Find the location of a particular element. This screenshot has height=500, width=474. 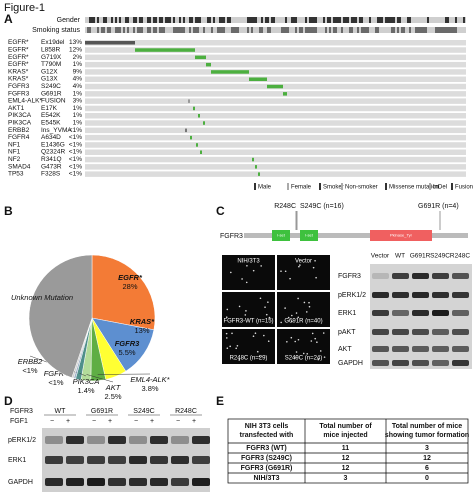

construct-label: FGFR3 is located at coordinates (21, 411).